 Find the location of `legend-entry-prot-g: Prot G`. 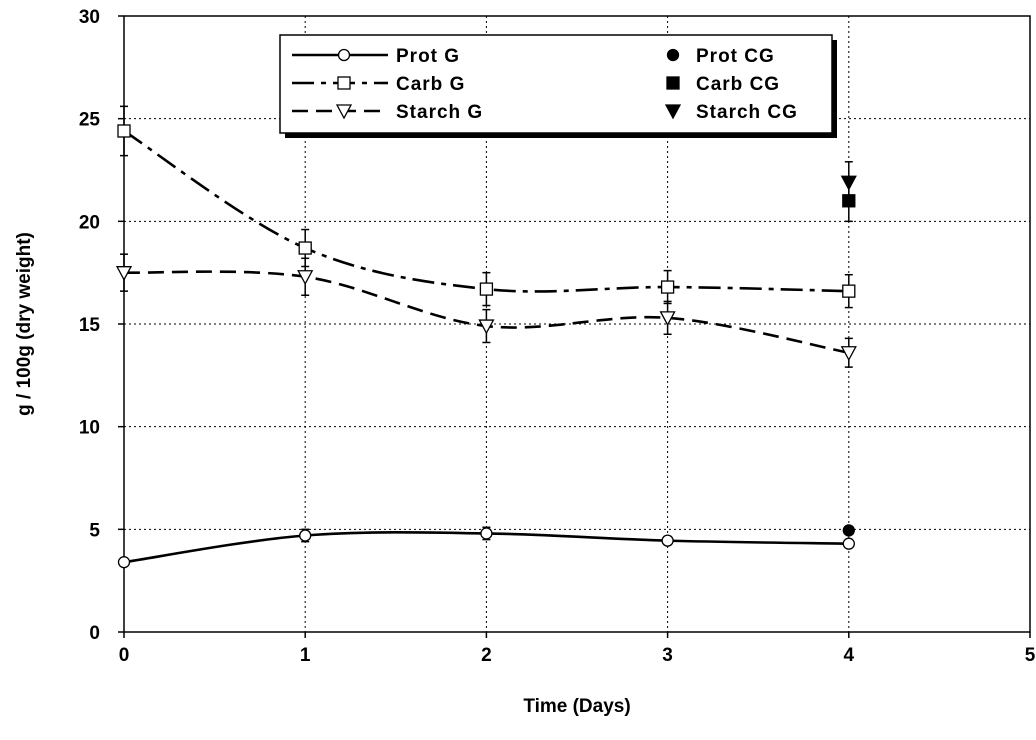

legend-entry-prot-g: Prot G is located at coordinates (376, 56).